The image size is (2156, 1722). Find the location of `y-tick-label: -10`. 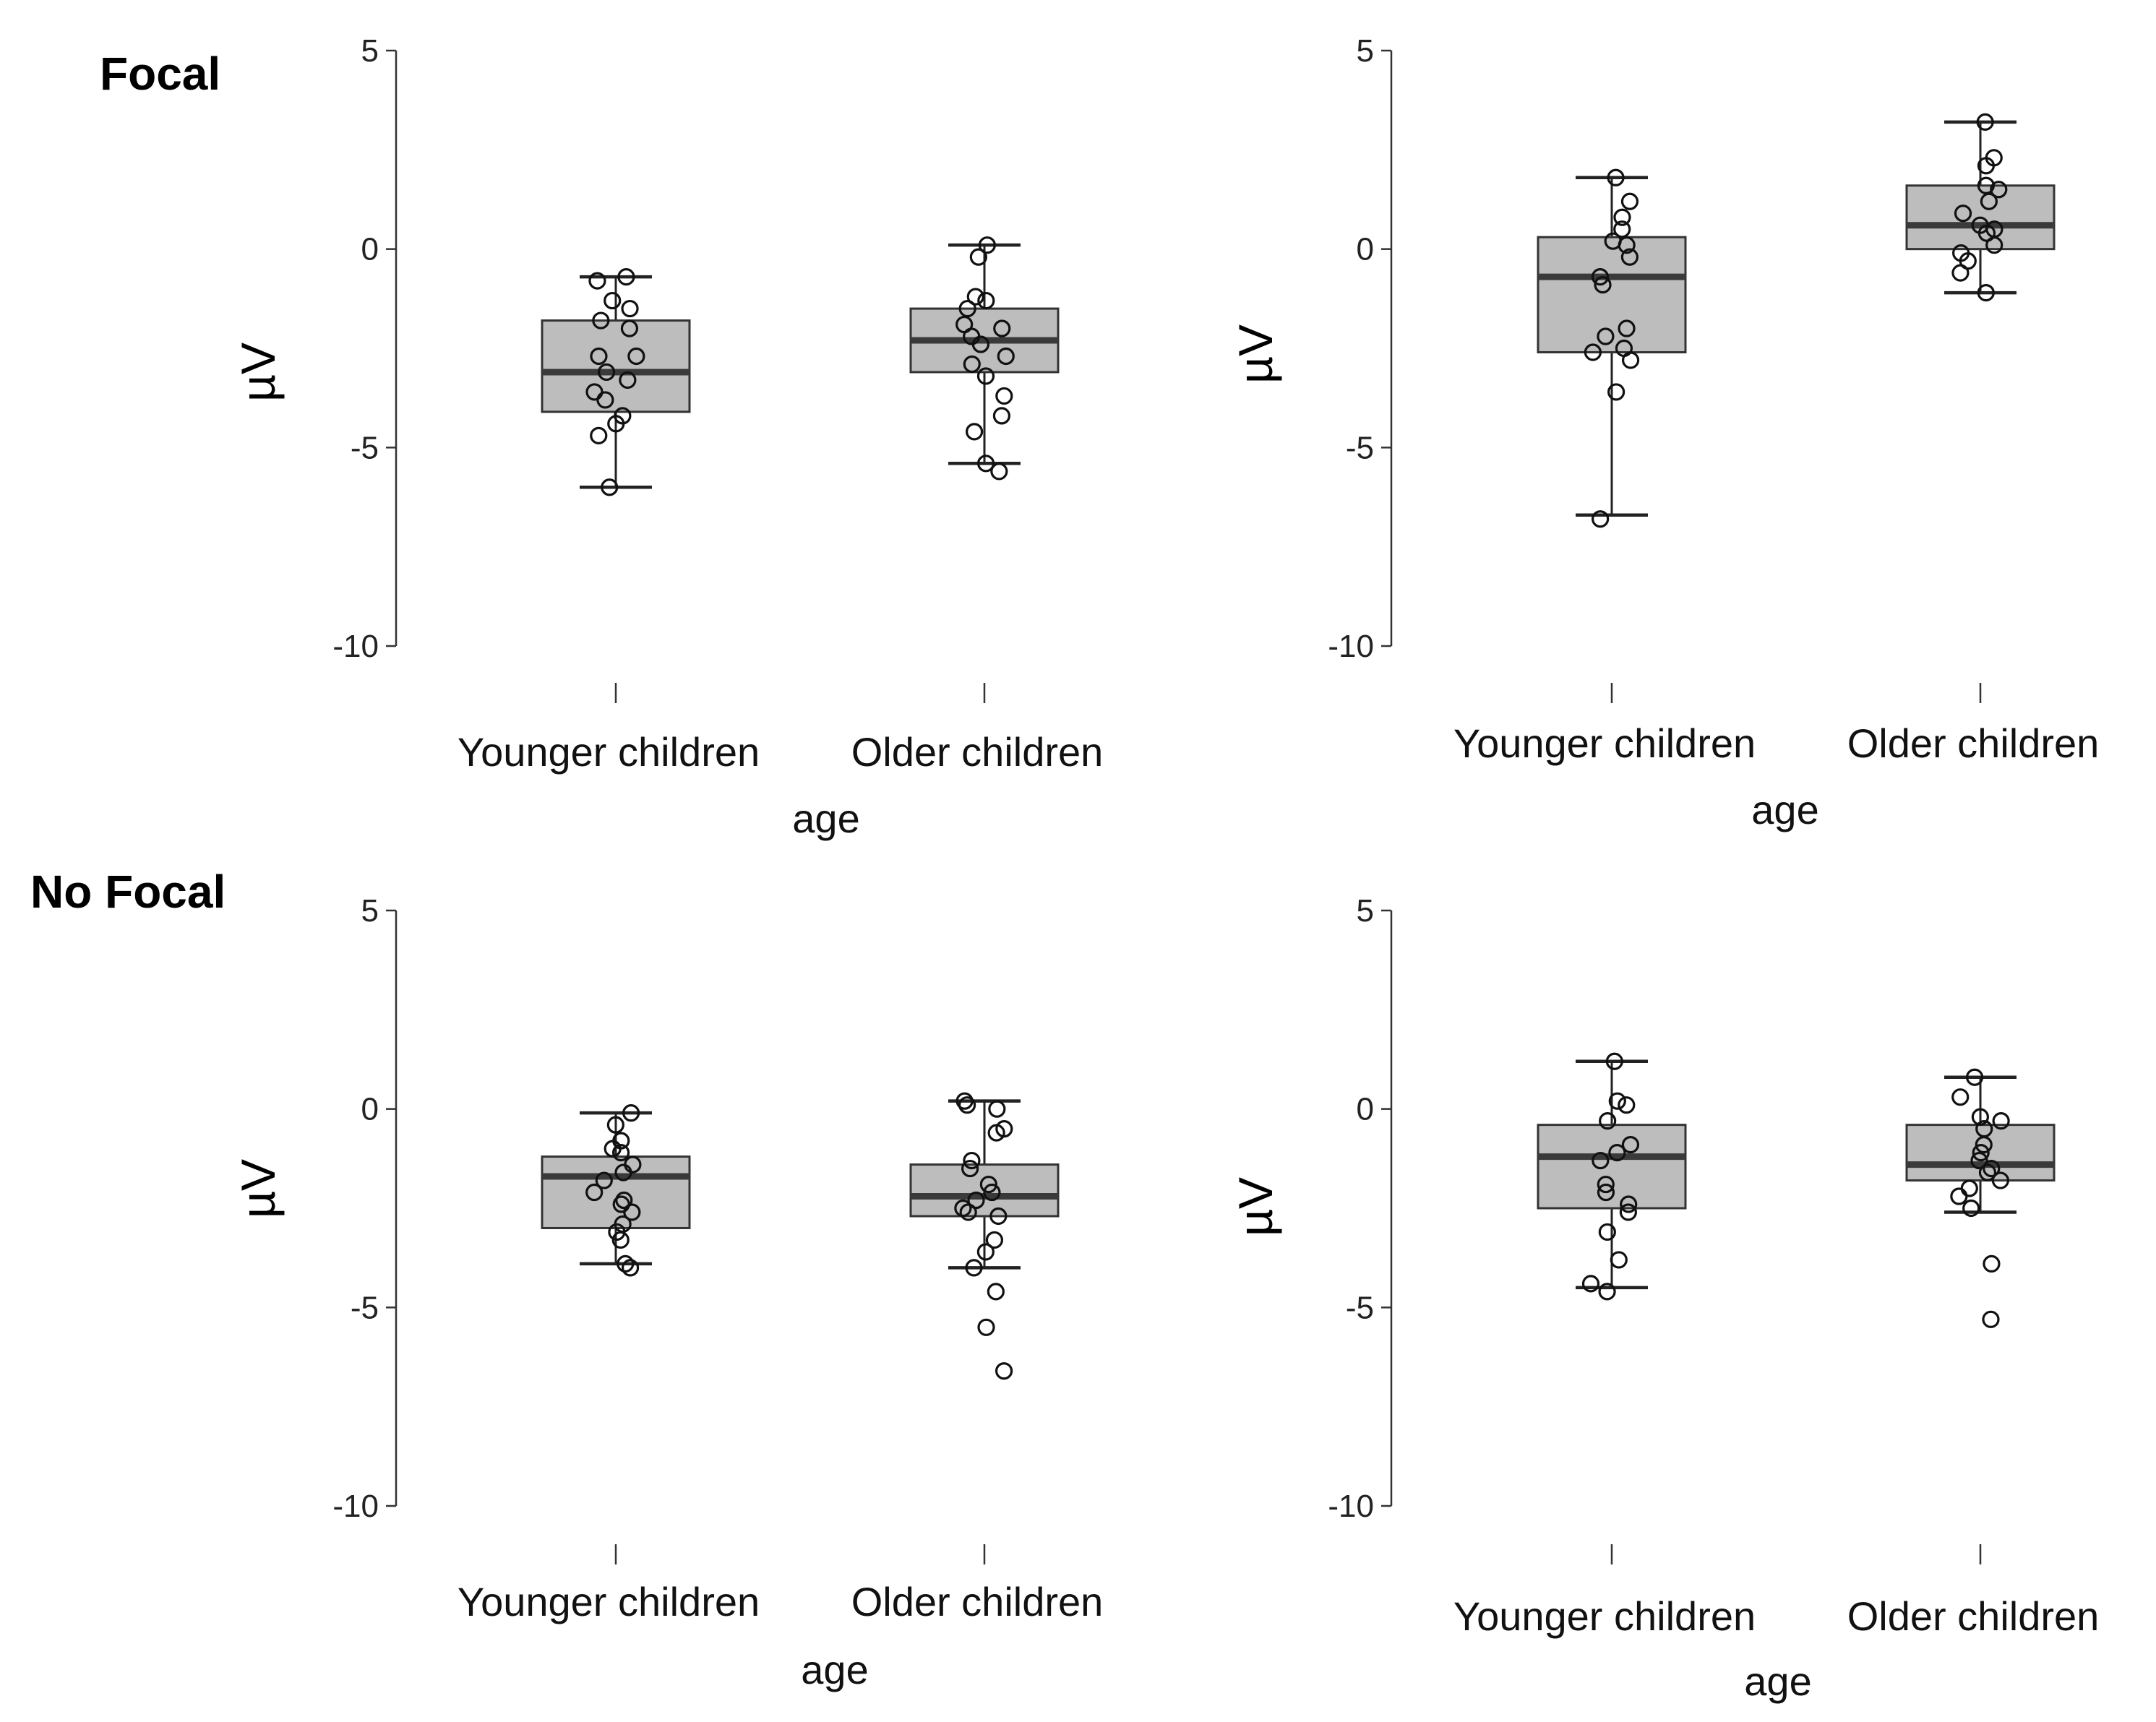

y-tick-label: -10 is located at coordinates (1351, 646).